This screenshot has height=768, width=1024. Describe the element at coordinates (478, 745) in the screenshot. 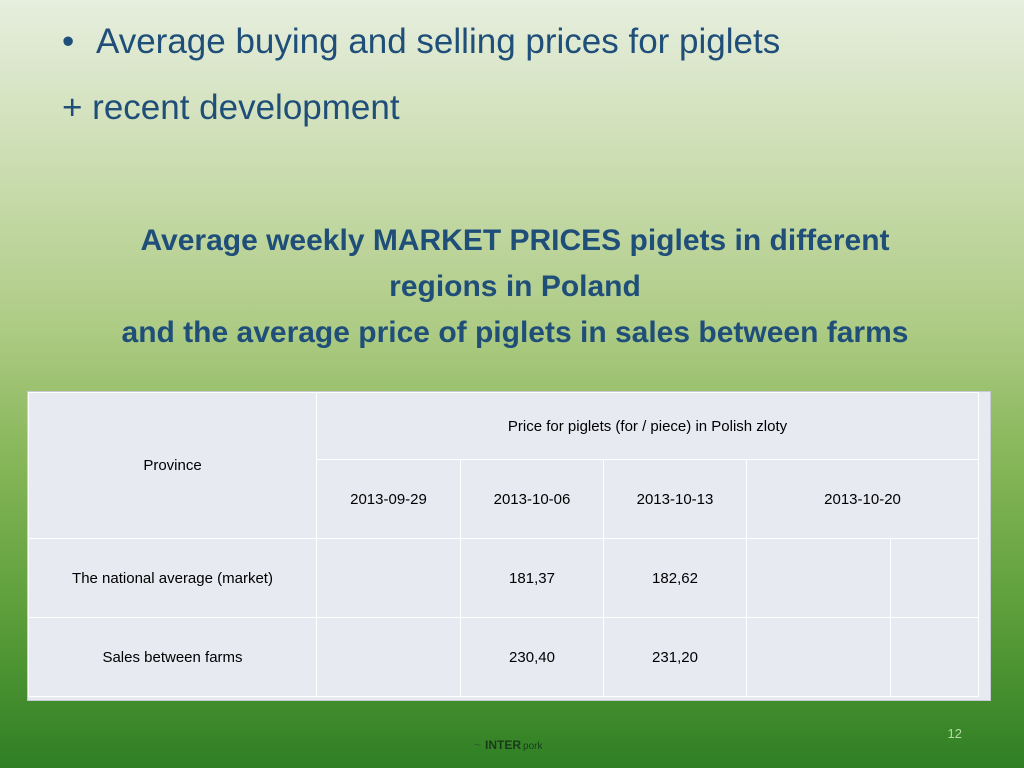

I see `logo-swirl-icon: ~` at that location.